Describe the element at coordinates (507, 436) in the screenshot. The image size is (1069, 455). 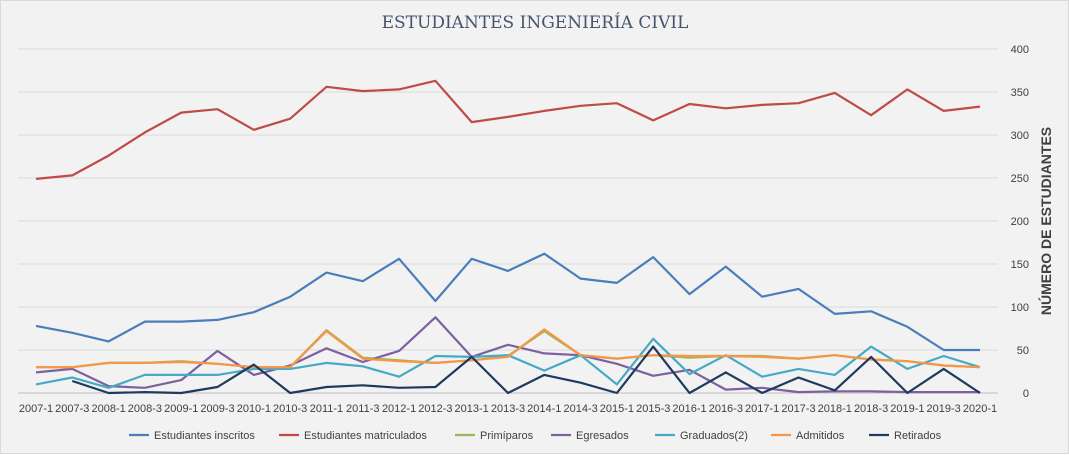
I see `legend-label: Primíparos` at that location.